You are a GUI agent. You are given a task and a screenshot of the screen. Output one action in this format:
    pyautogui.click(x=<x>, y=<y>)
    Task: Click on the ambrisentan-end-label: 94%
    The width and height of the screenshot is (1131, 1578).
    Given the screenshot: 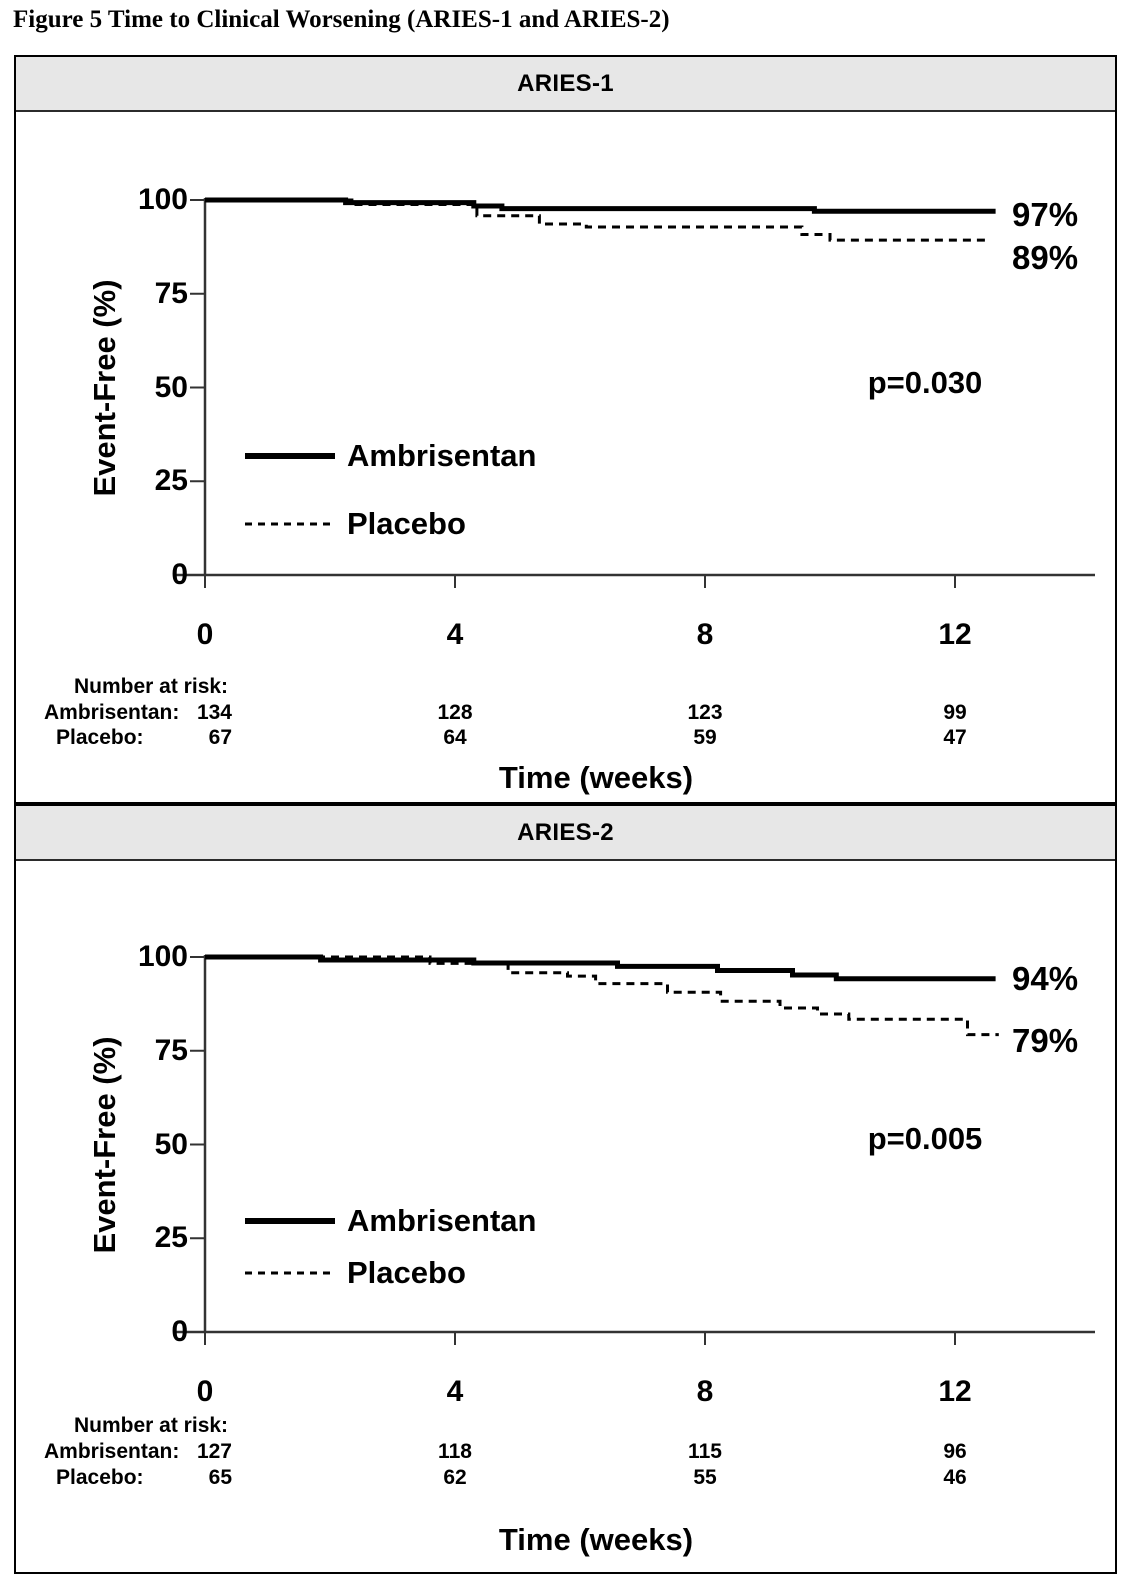 What is the action you would take?
    pyautogui.click(x=1045, y=978)
    